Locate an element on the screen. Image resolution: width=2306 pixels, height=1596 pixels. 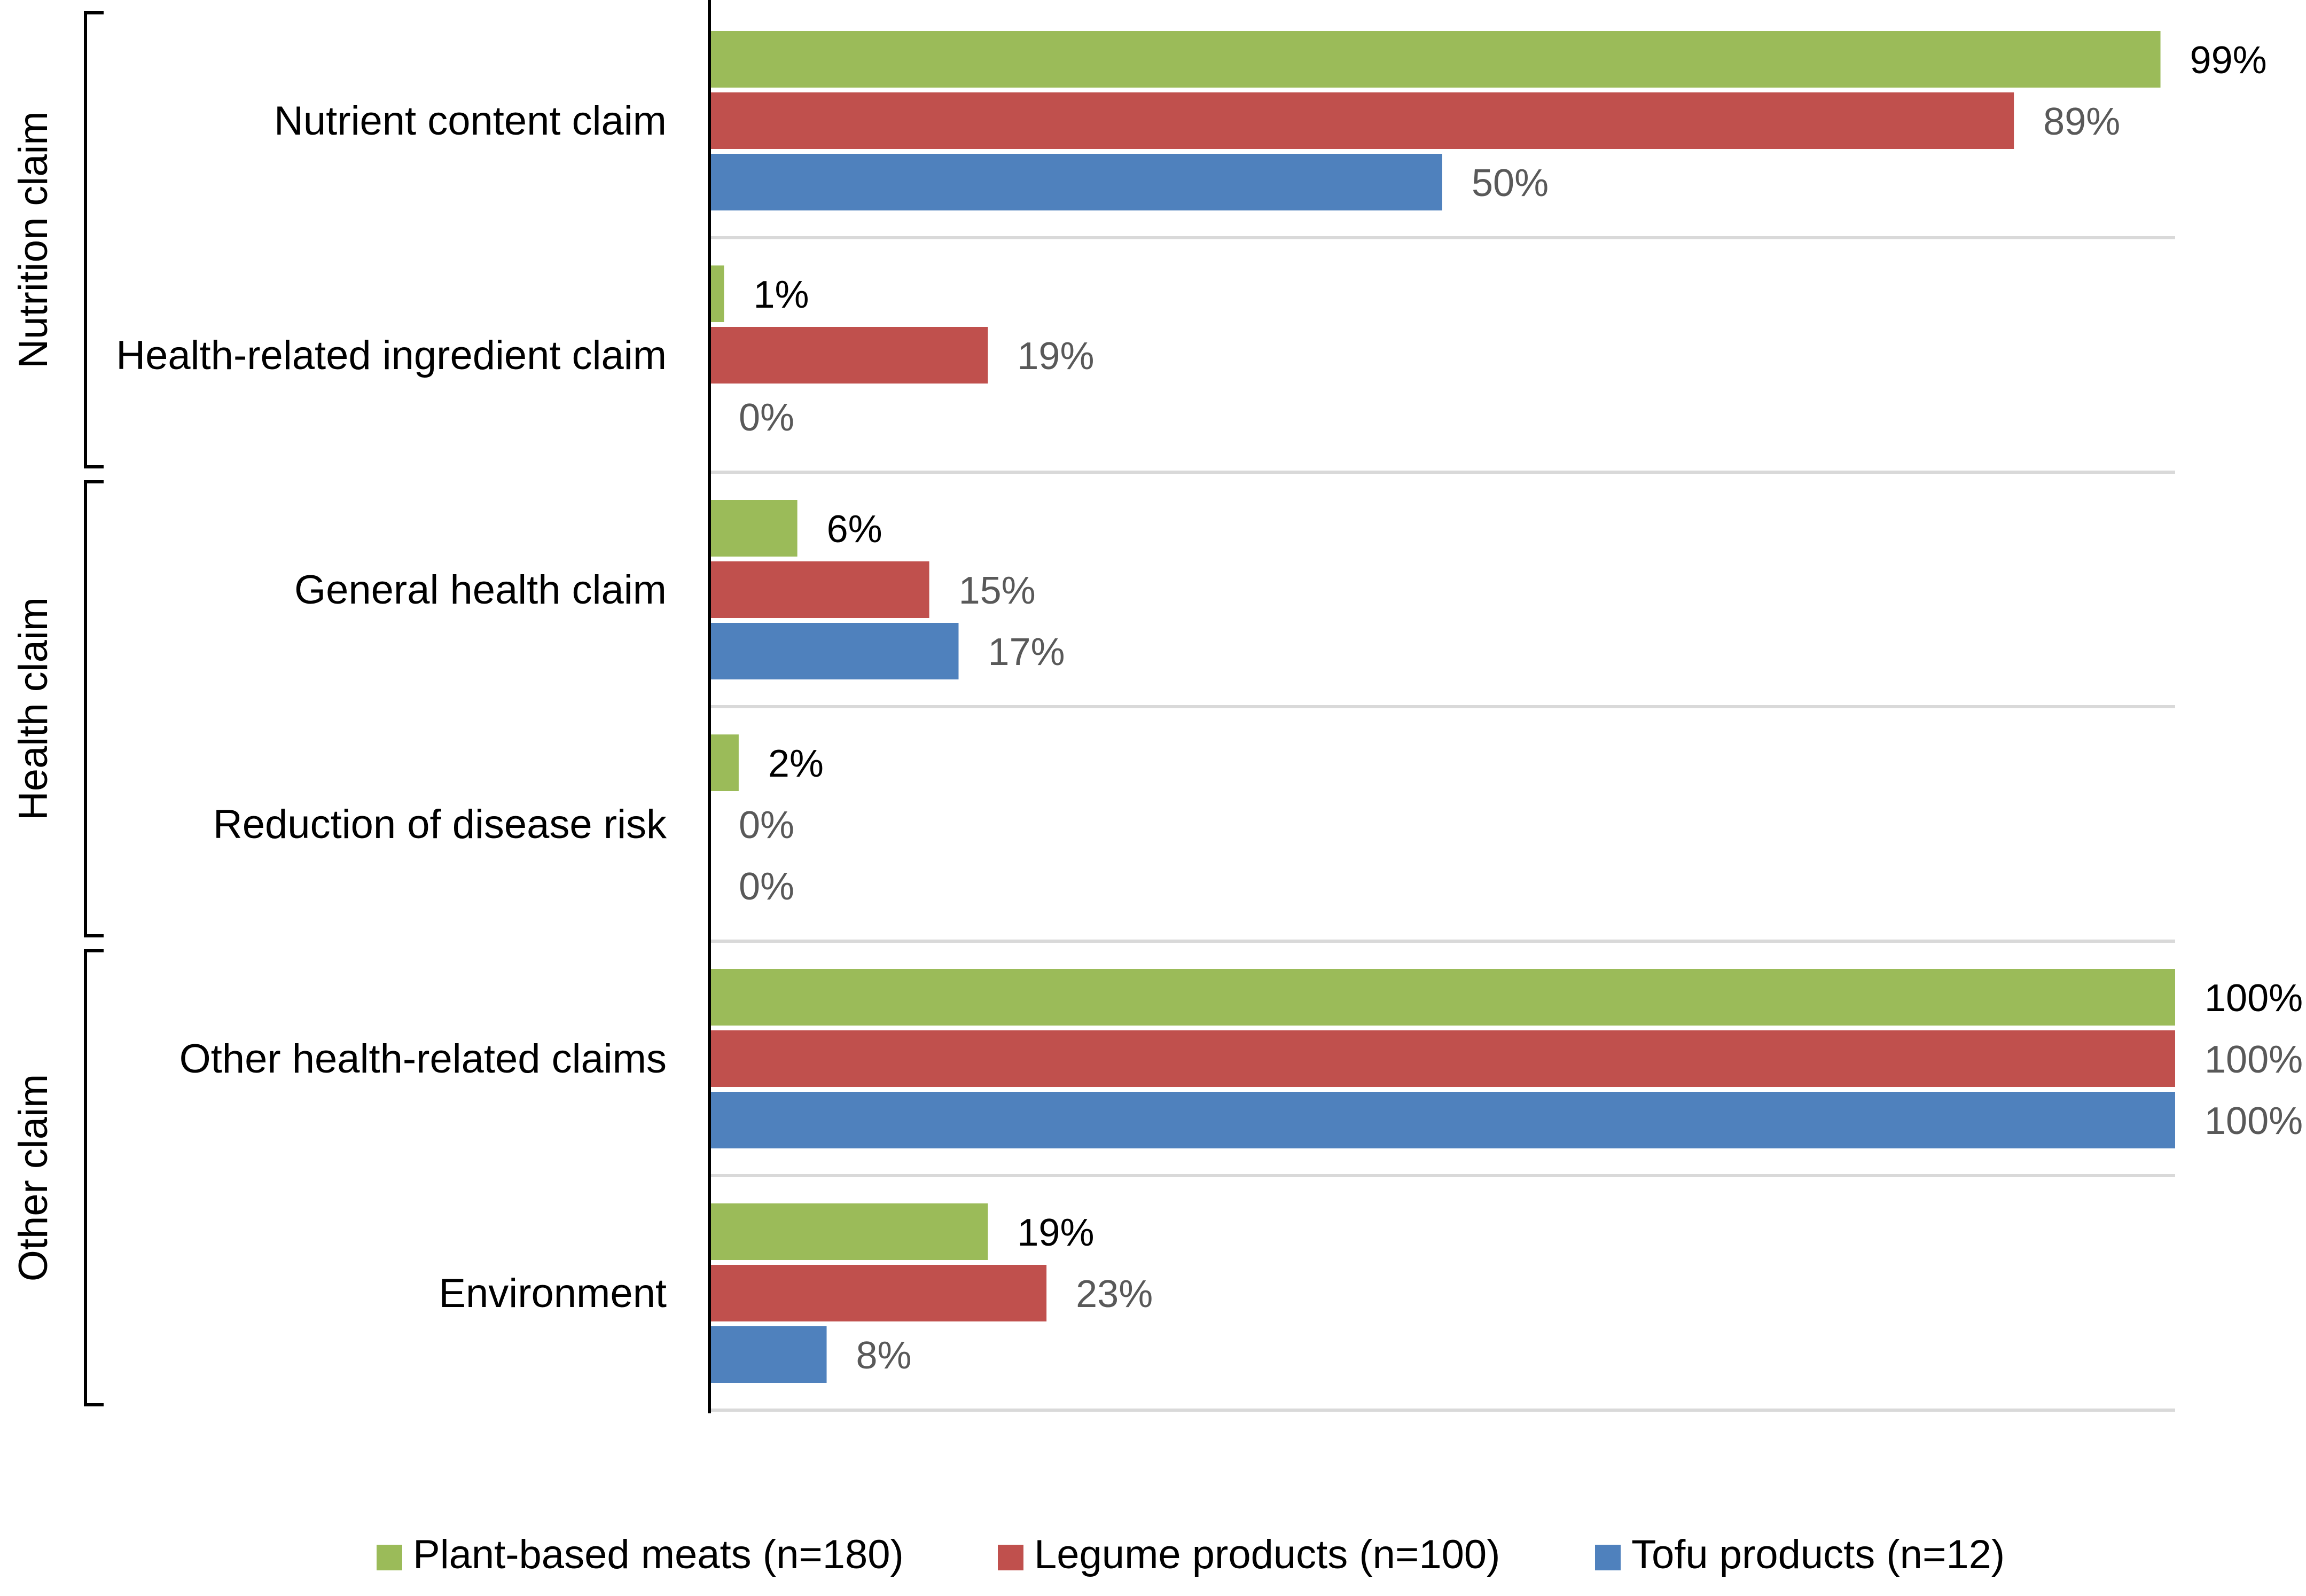
legend-swatch-legume-products is located at coordinates (1010, 1557).